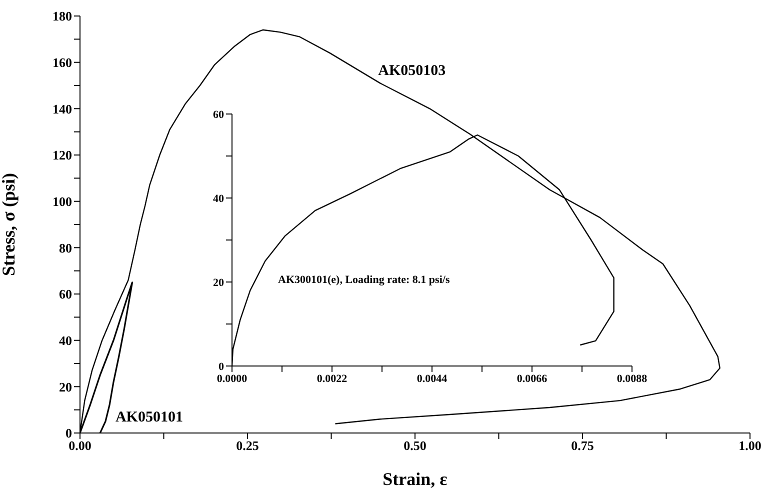 This screenshot has height=497, width=764. I want to click on y-tick-label: 160, so click(62, 62).